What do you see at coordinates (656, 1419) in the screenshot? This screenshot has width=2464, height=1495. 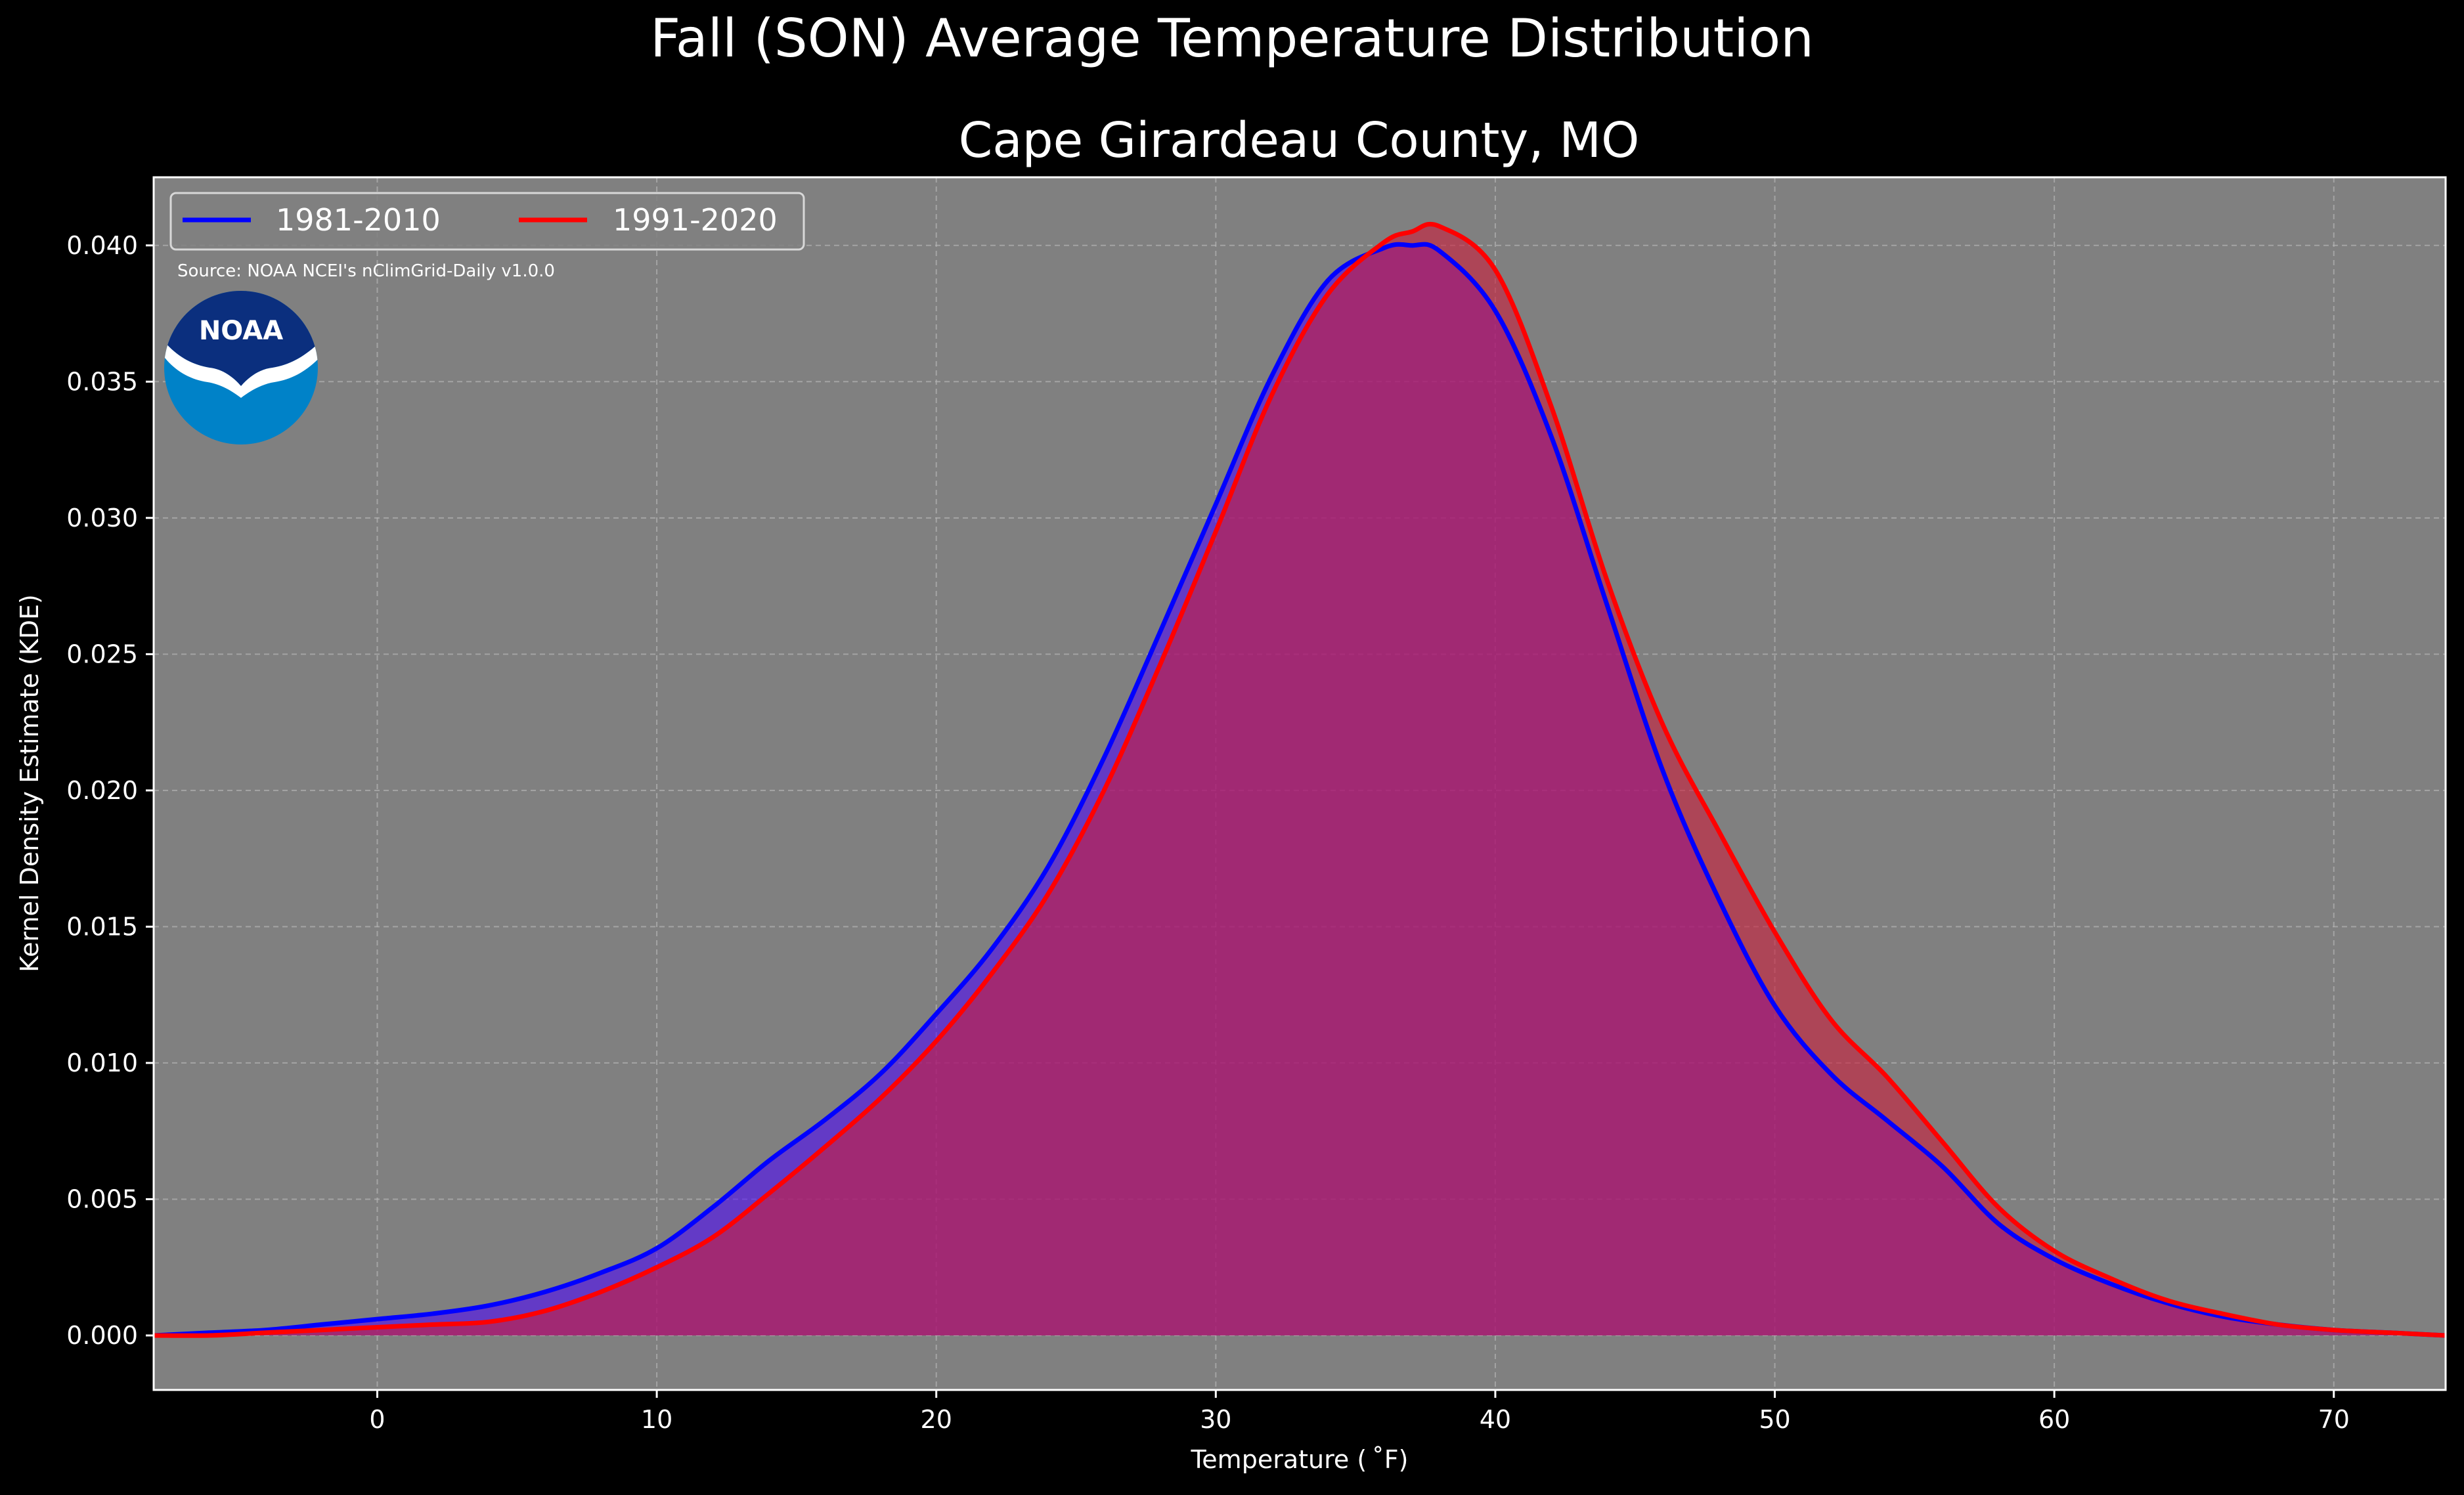 I see `x-tick-label: 10` at bounding box center [656, 1419].